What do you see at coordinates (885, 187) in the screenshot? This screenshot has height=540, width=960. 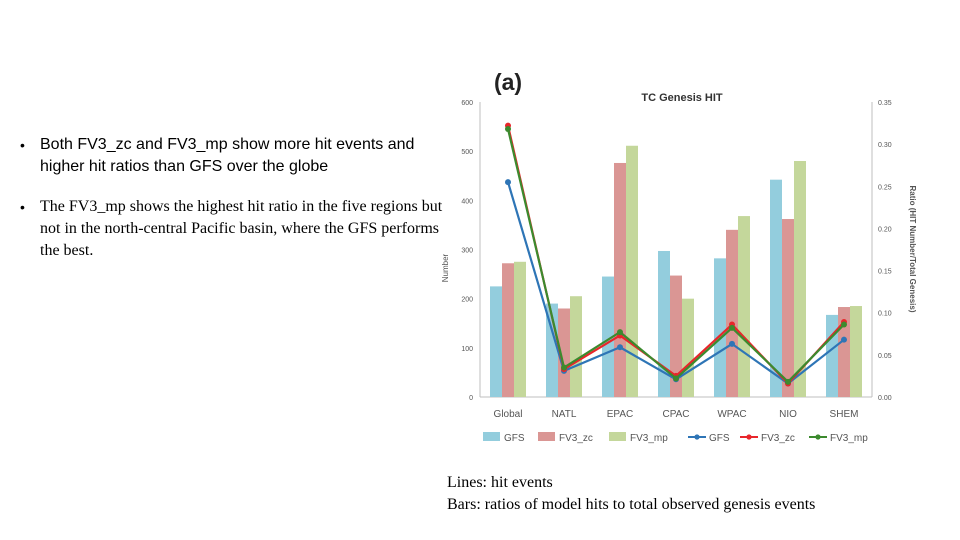 I see `y2-tick-label: 0.25` at bounding box center [885, 187].